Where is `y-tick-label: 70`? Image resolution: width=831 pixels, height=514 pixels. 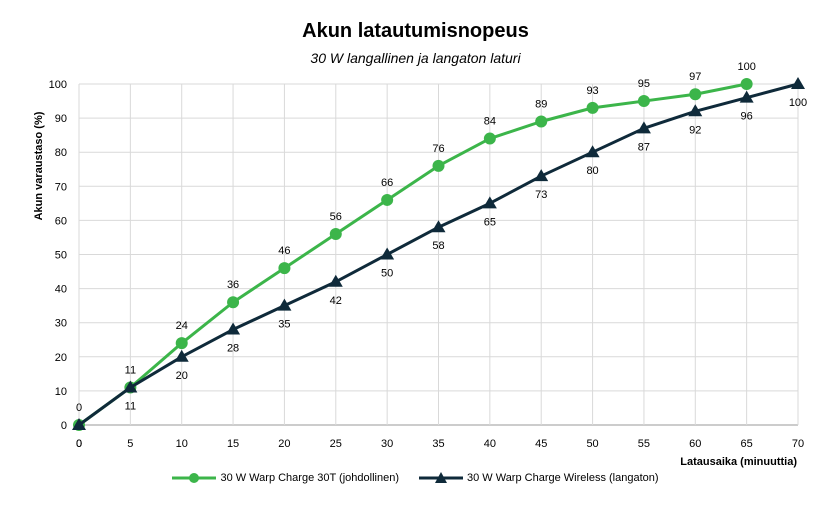 y-tick-label: 70 is located at coordinates (61, 187).